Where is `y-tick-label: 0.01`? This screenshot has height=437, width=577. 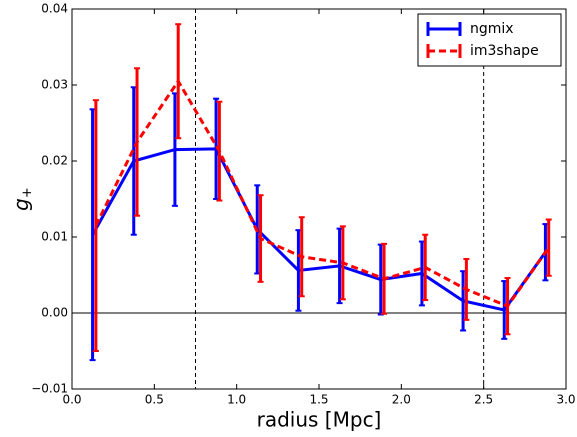 y-tick-label: 0.01 is located at coordinates (54, 237).